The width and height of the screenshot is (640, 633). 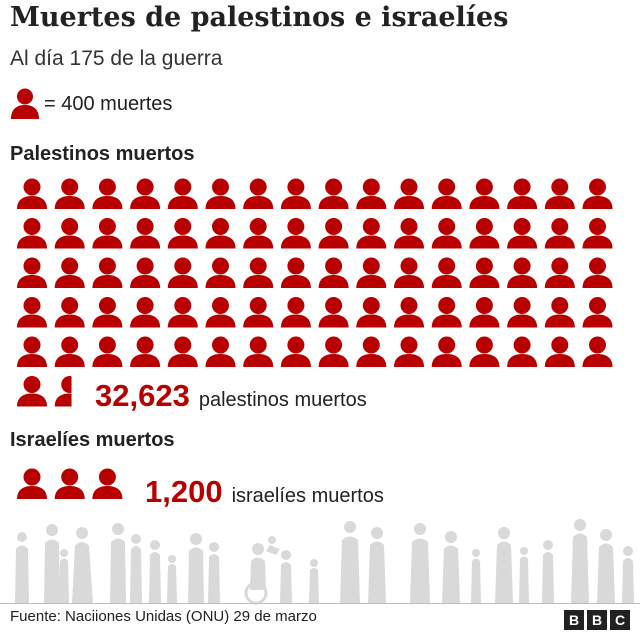 I want to click on israeli-count-desc: israelíes muertos, so click(x=307, y=496).